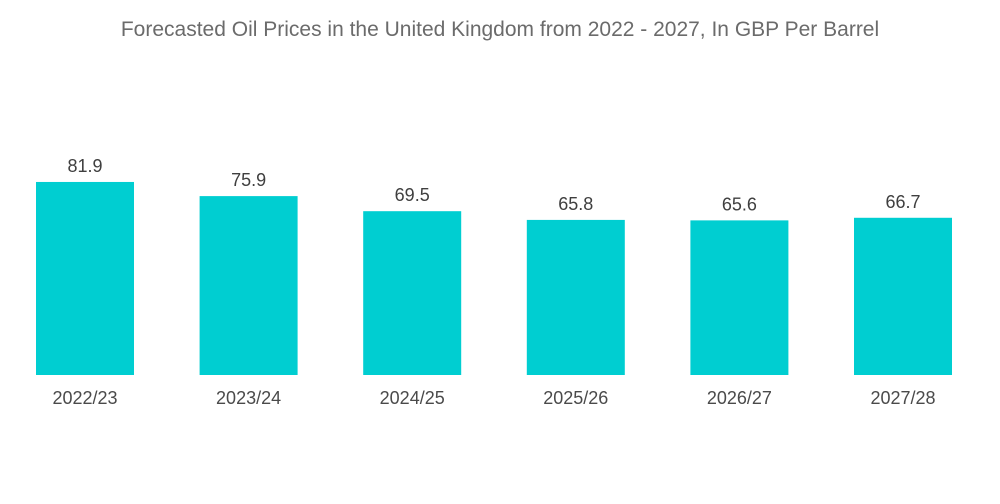 This screenshot has height=504, width=1000. I want to click on x-tick-label: 2023/24, so click(248, 398).